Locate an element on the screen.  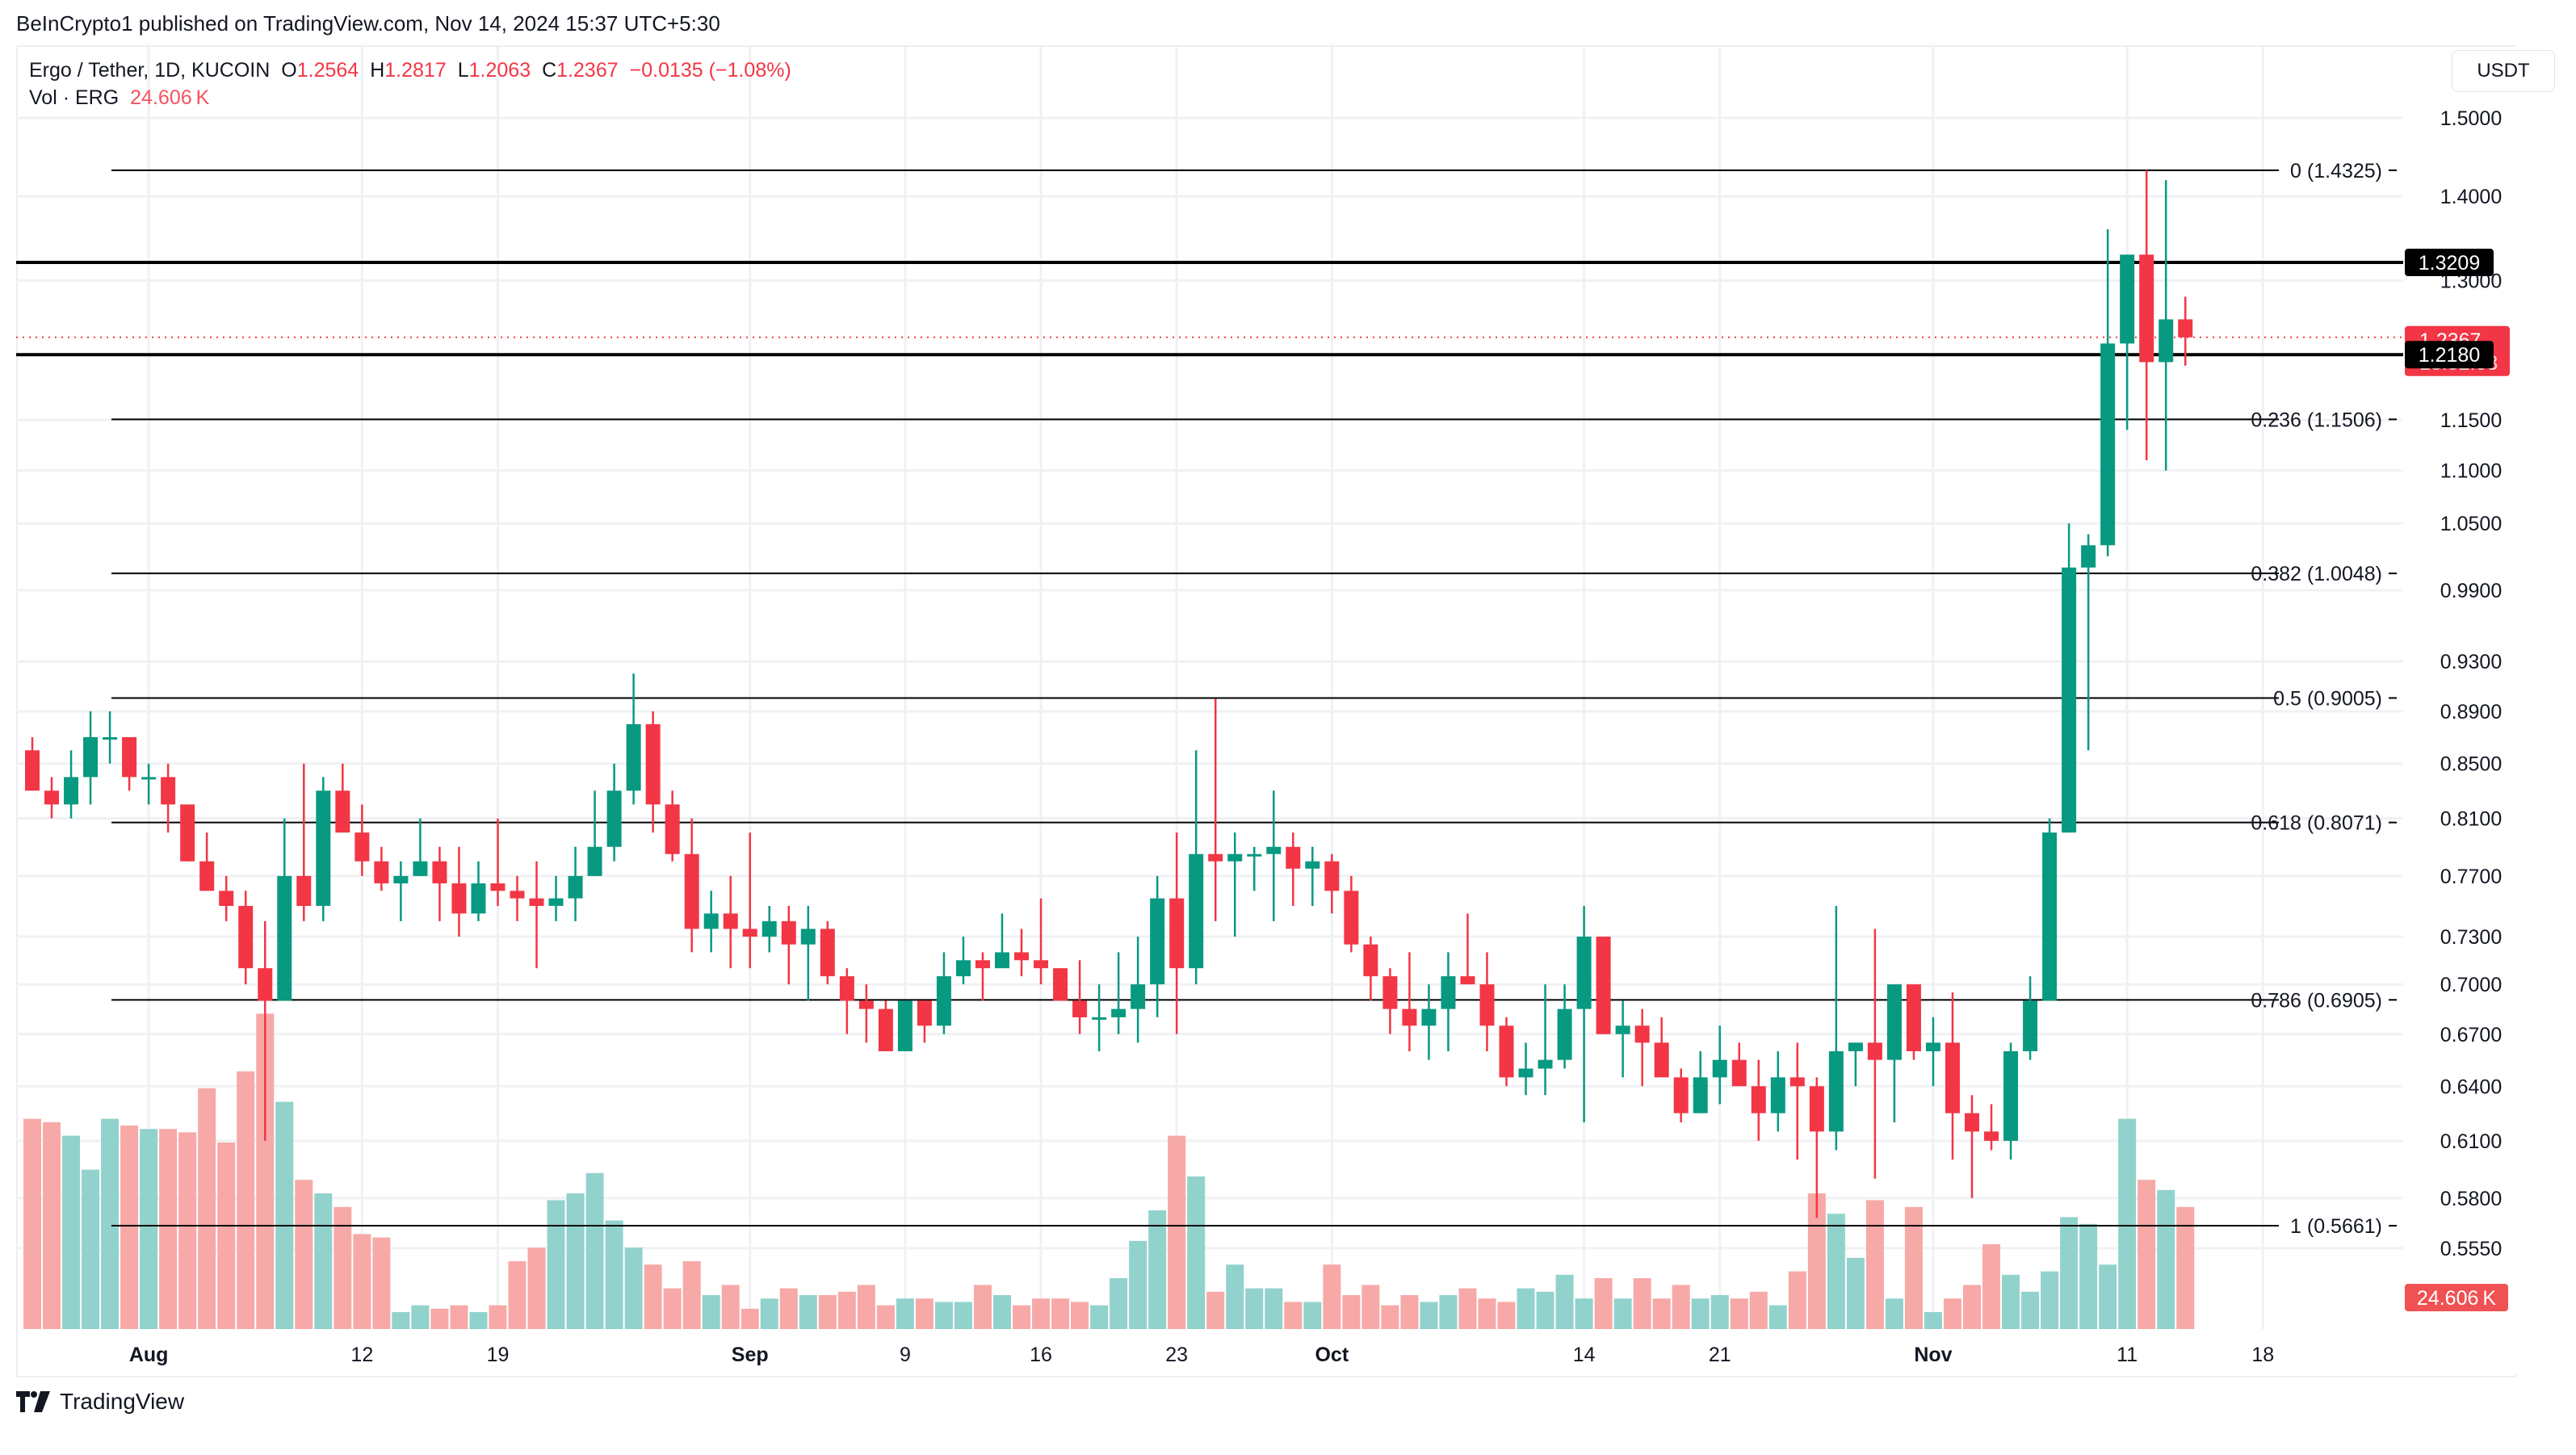
currency-unit-button: USDT is located at coordinates (2503, 71).